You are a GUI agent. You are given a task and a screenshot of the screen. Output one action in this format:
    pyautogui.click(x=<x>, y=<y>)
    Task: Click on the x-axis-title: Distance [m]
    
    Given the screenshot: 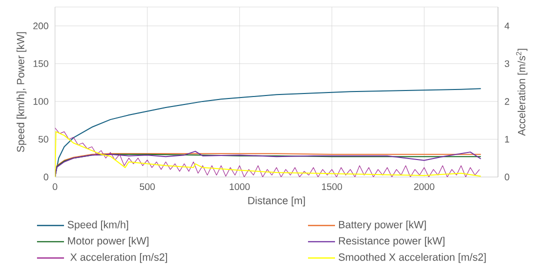 What is the action you would take?
    pyautogui.click(x=276, y=201)
    